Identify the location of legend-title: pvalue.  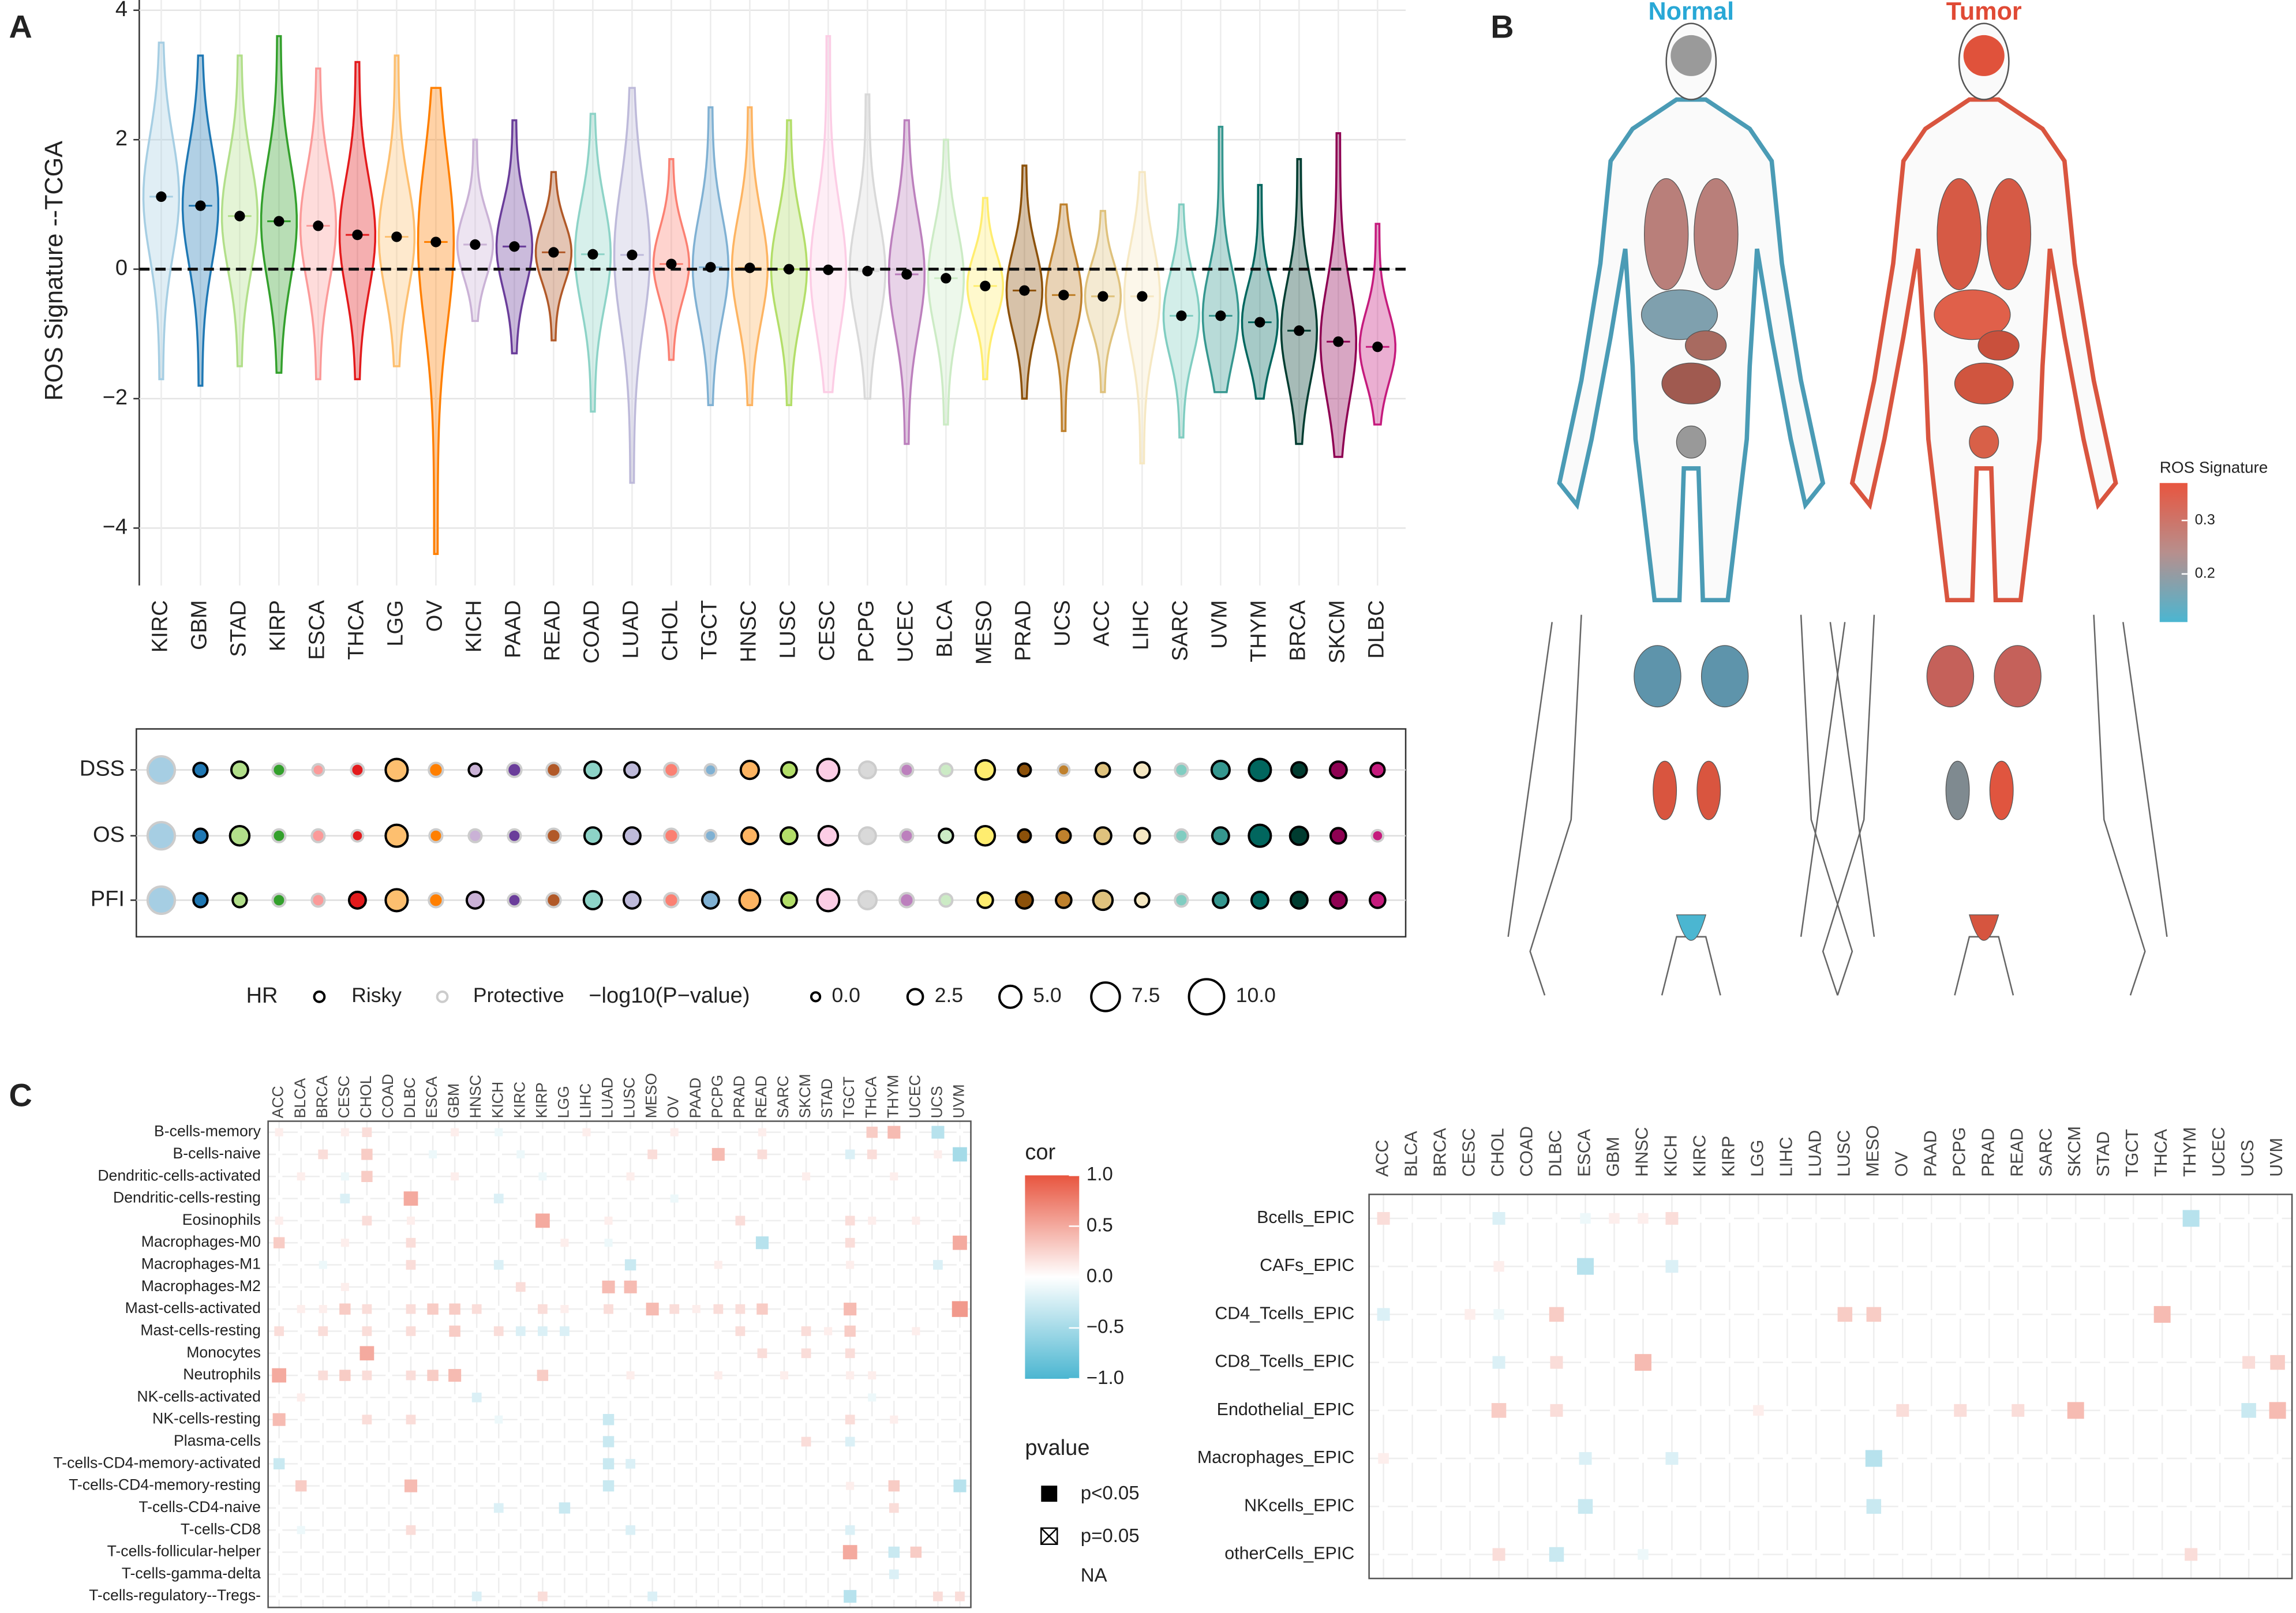
(1057, 1448).